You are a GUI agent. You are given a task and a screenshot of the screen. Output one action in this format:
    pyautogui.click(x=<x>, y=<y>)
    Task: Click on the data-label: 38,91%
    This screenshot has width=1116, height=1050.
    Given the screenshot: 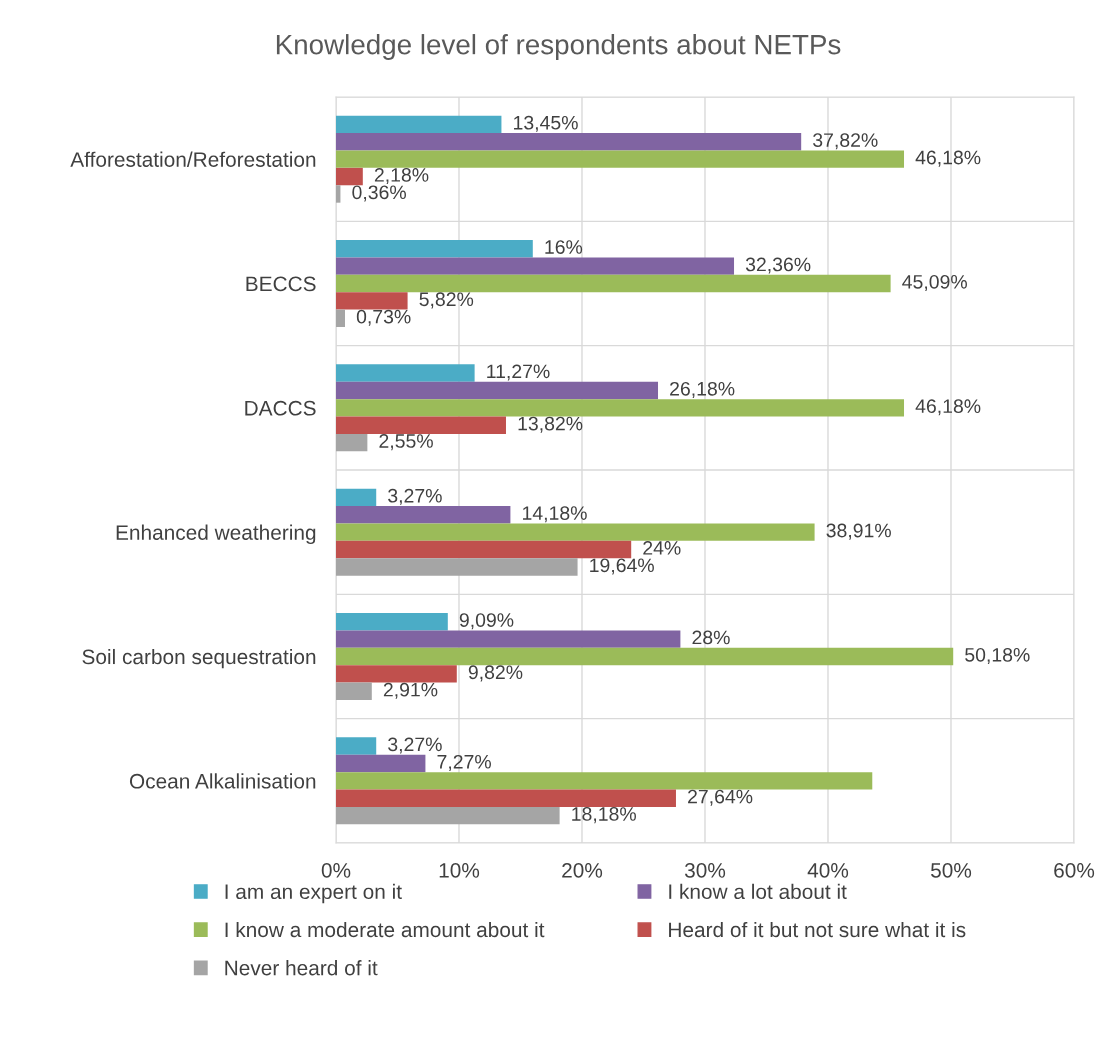 What is the action you would take?
    pyautogui.click(x=858, y=531)
    